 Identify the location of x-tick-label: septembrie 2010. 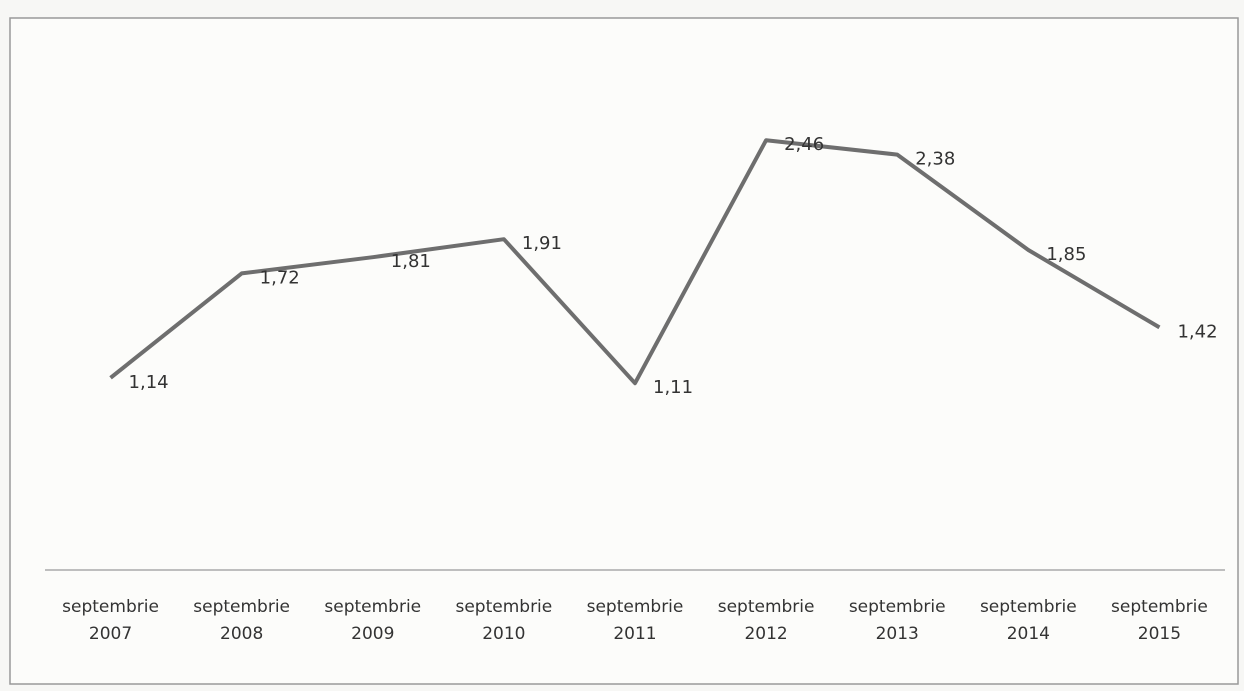
(504, 620).